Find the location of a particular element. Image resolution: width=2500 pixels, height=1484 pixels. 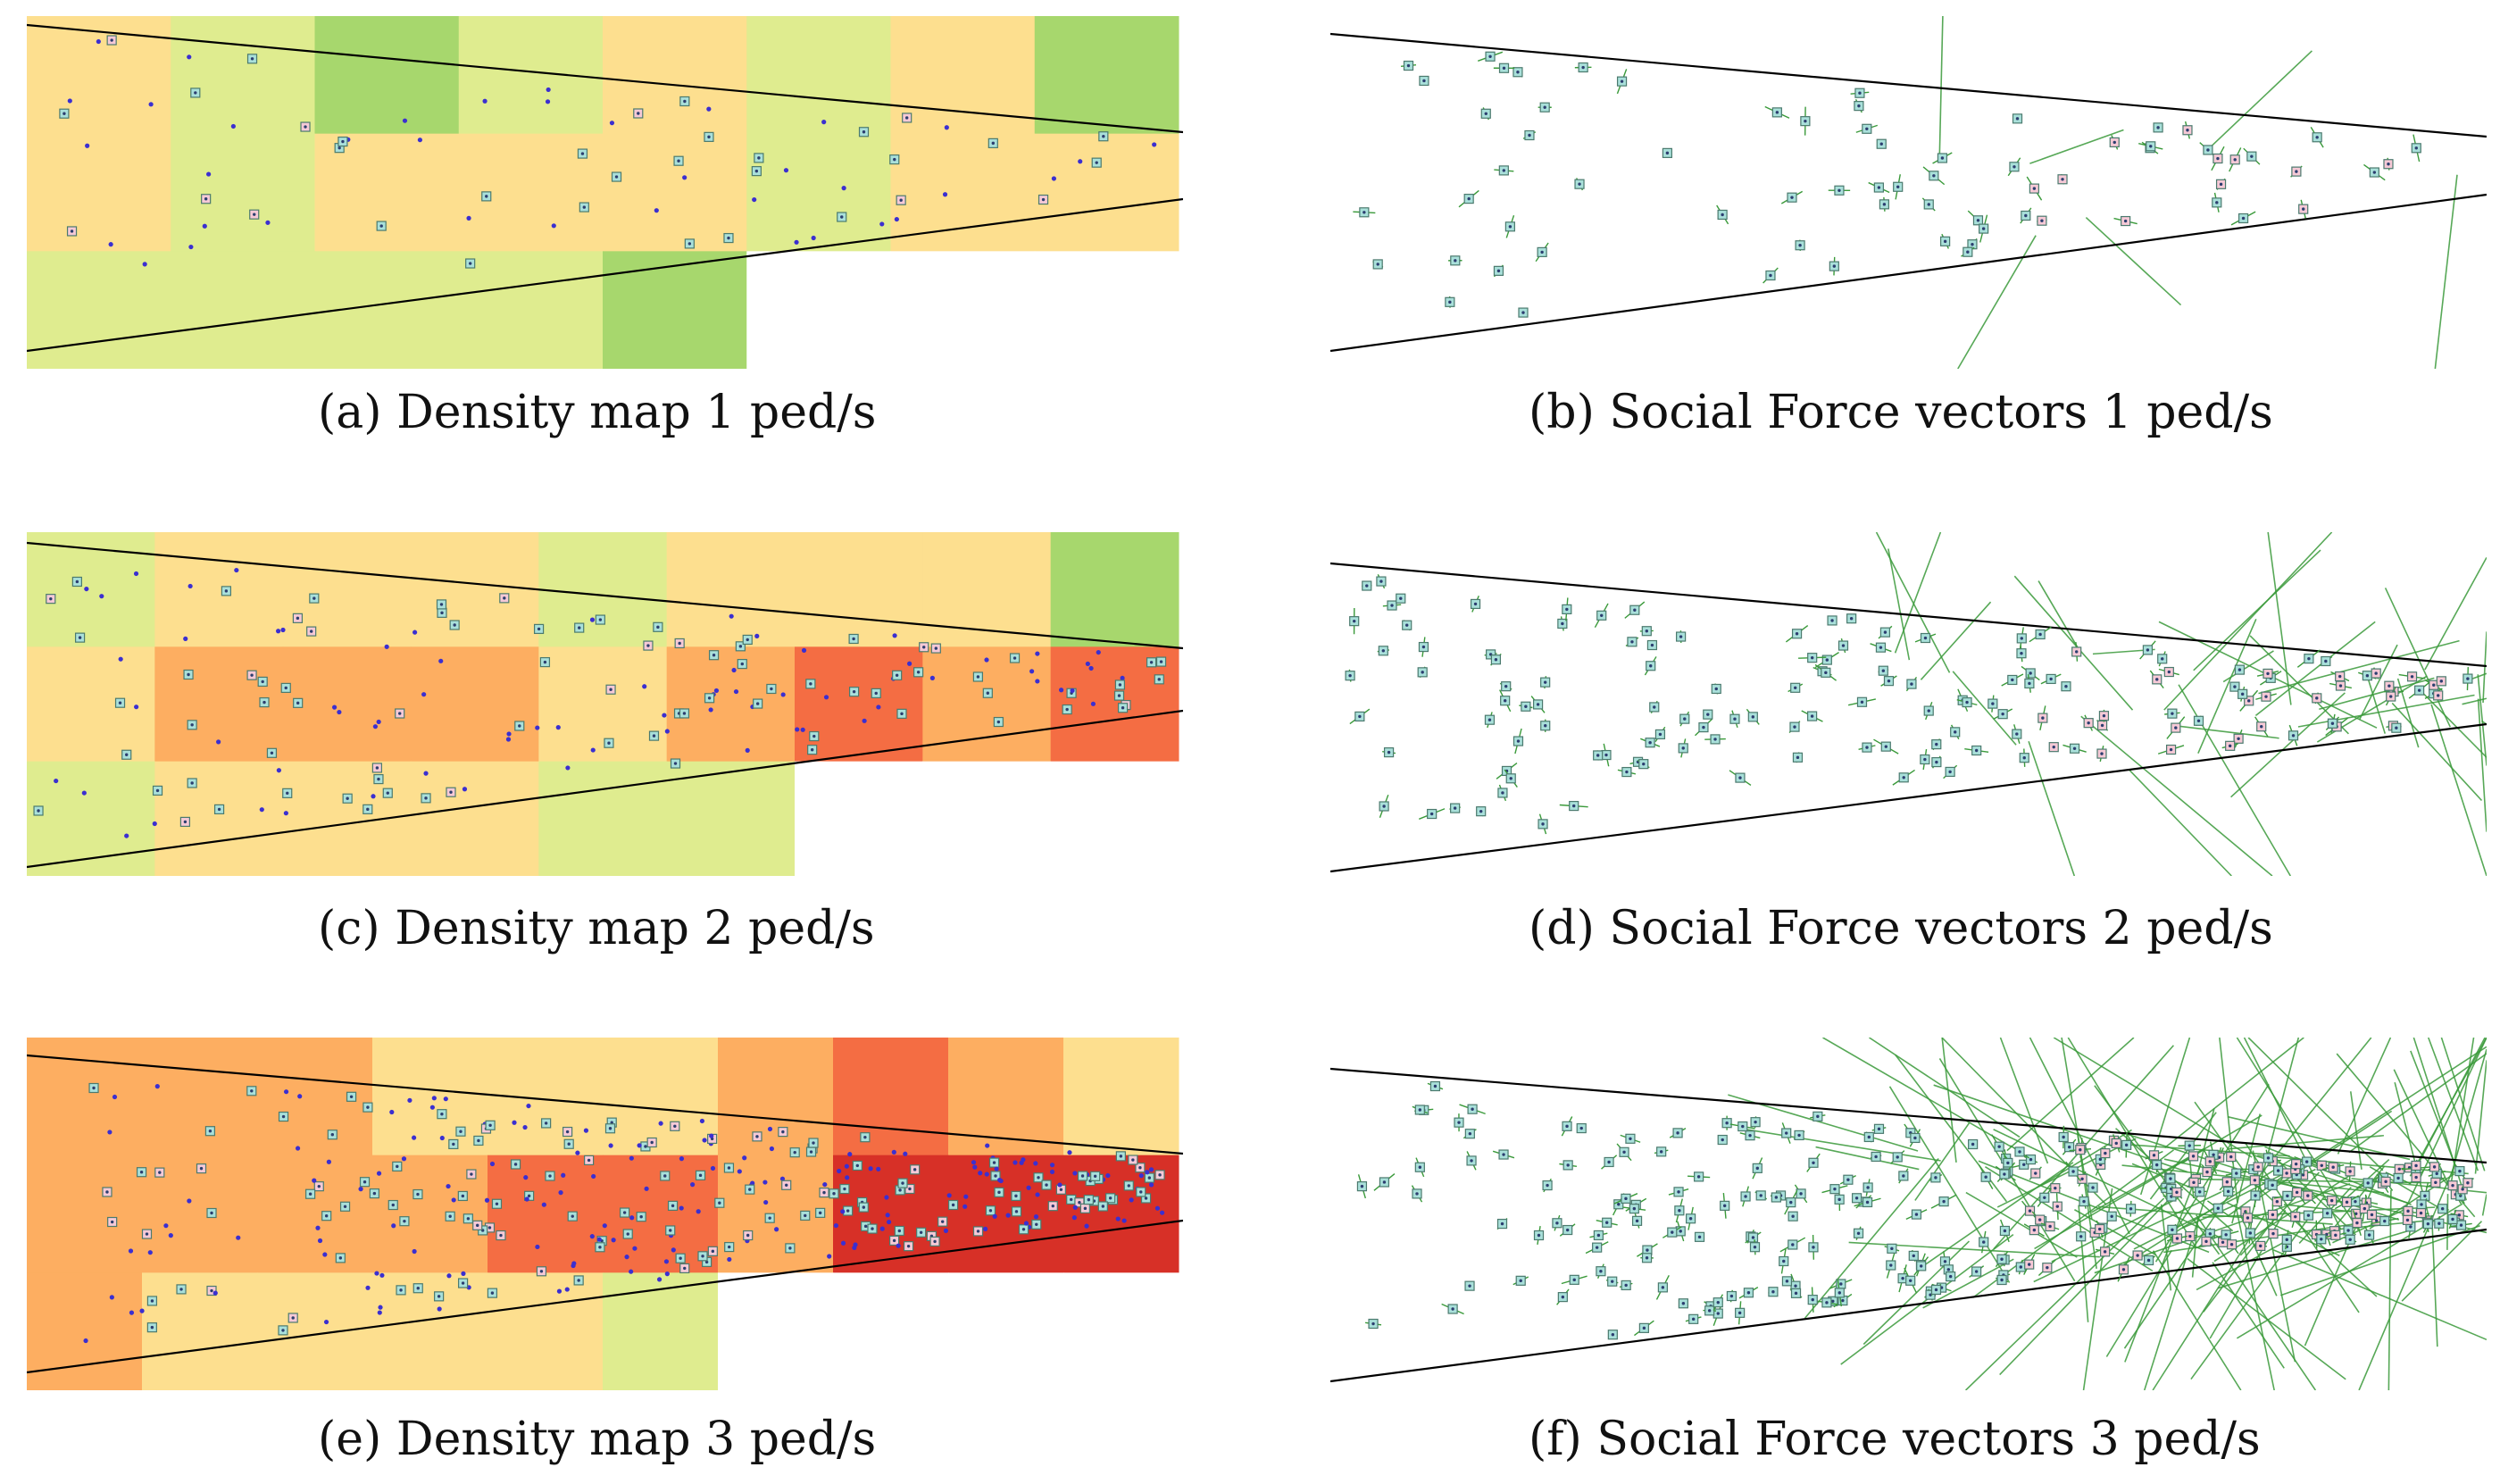

force-vectors-f is located at coordinates (1908, 1214).